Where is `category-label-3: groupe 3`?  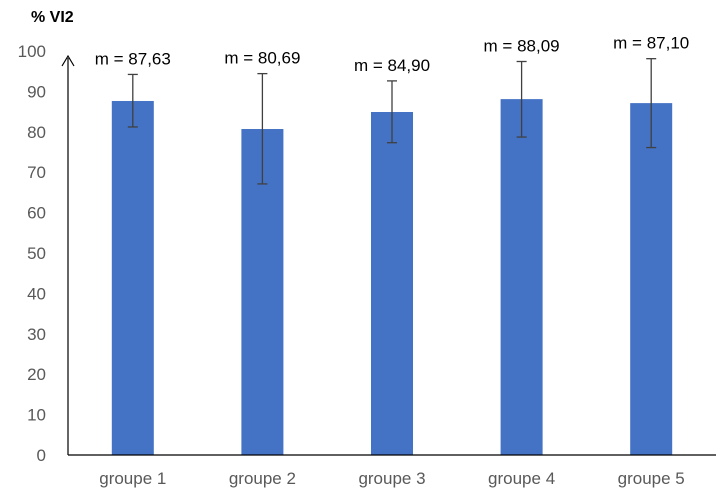
category-label-3: groupe 3 is located at coordinates (391, 478).